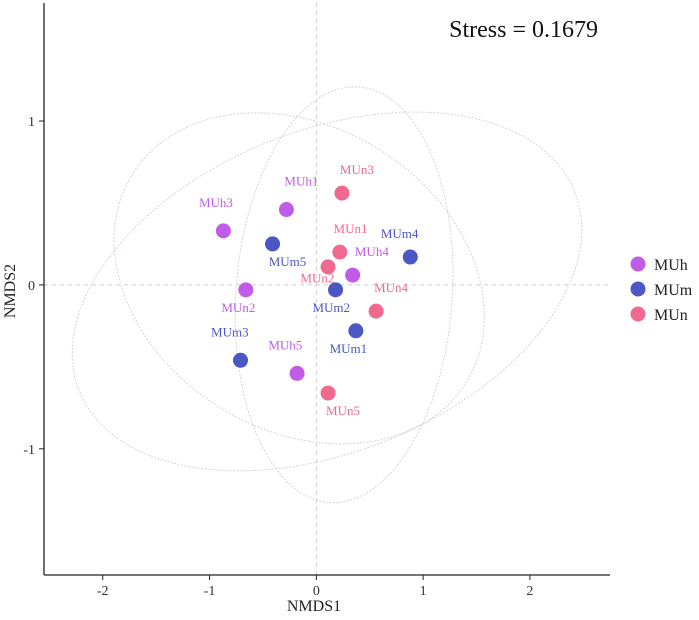 This screenshot has height=620, width=699. I want to click on point-label: MUn1, so click(351, 228).